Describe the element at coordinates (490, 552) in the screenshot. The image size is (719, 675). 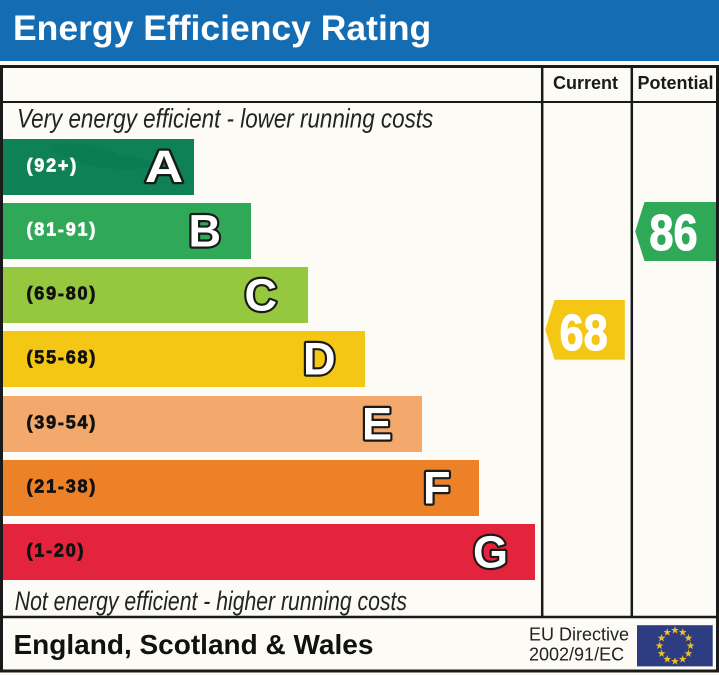
I see `svg-text: G` at that location.